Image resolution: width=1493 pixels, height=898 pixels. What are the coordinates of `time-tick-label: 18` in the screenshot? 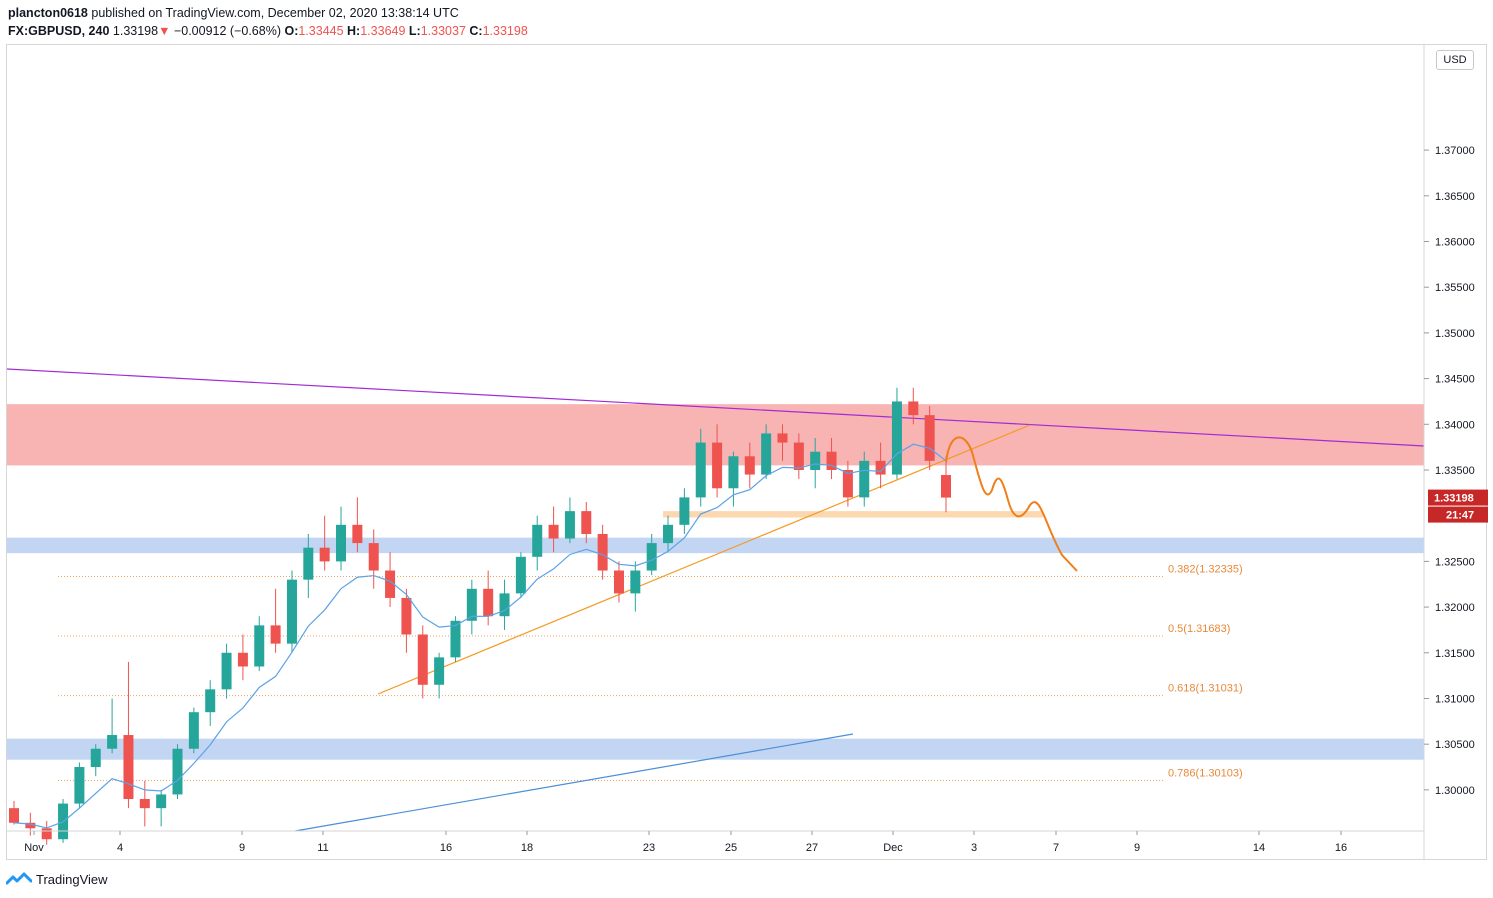 It's located at (527, 848).